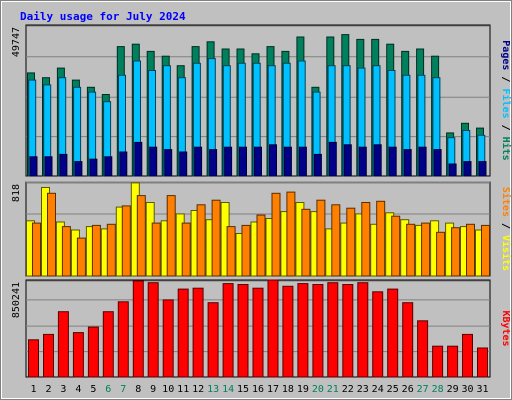  What do you see at coordinates (506, 253) in the screenshot?
I see `right-label-visits: Visits` at bounding box center [506, 253].